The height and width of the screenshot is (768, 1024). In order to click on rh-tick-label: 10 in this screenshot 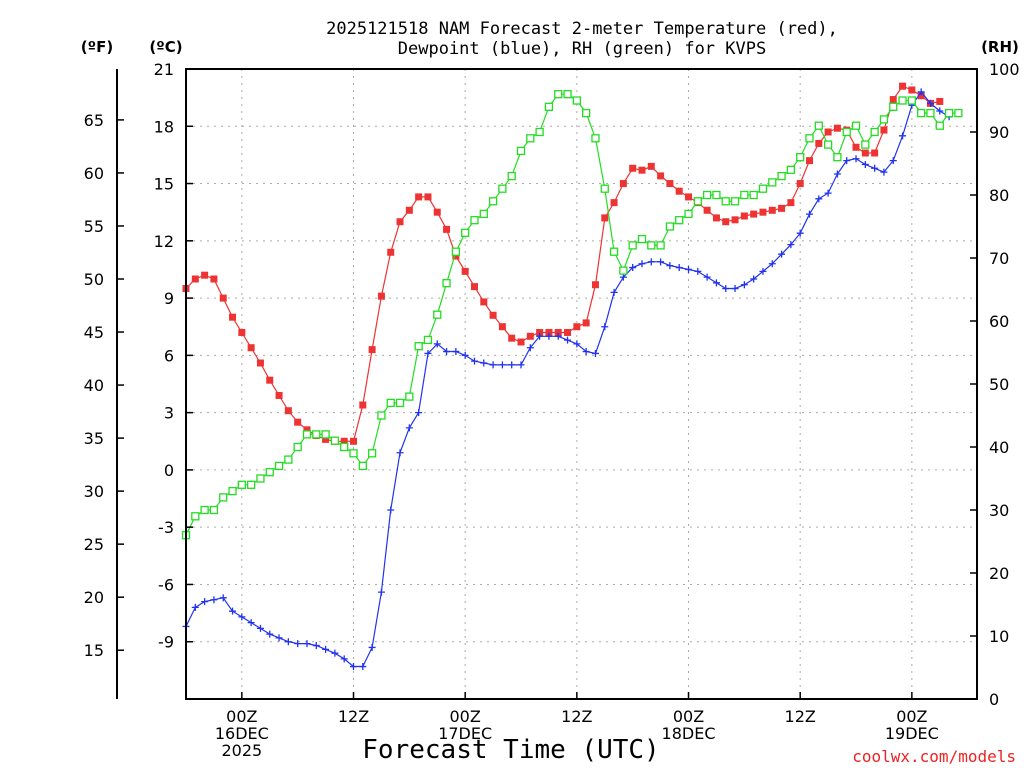, I will do `click(999, 636)`.